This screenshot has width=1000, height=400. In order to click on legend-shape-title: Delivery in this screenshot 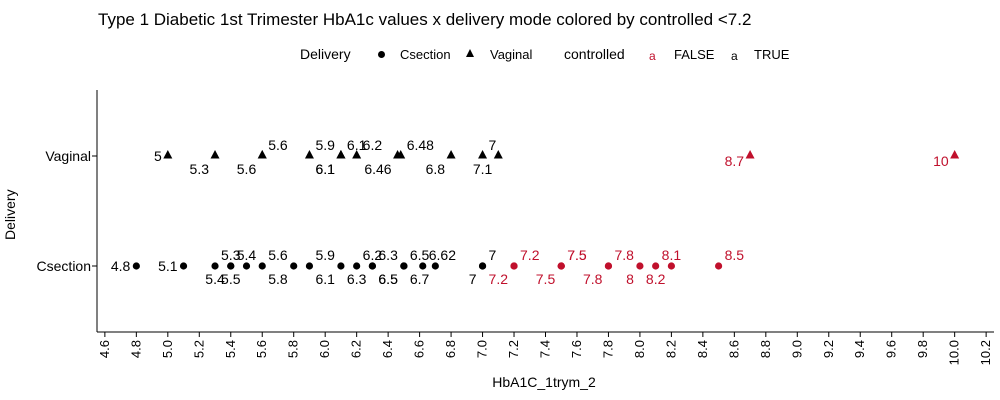, I will do `click(325, 54)`.